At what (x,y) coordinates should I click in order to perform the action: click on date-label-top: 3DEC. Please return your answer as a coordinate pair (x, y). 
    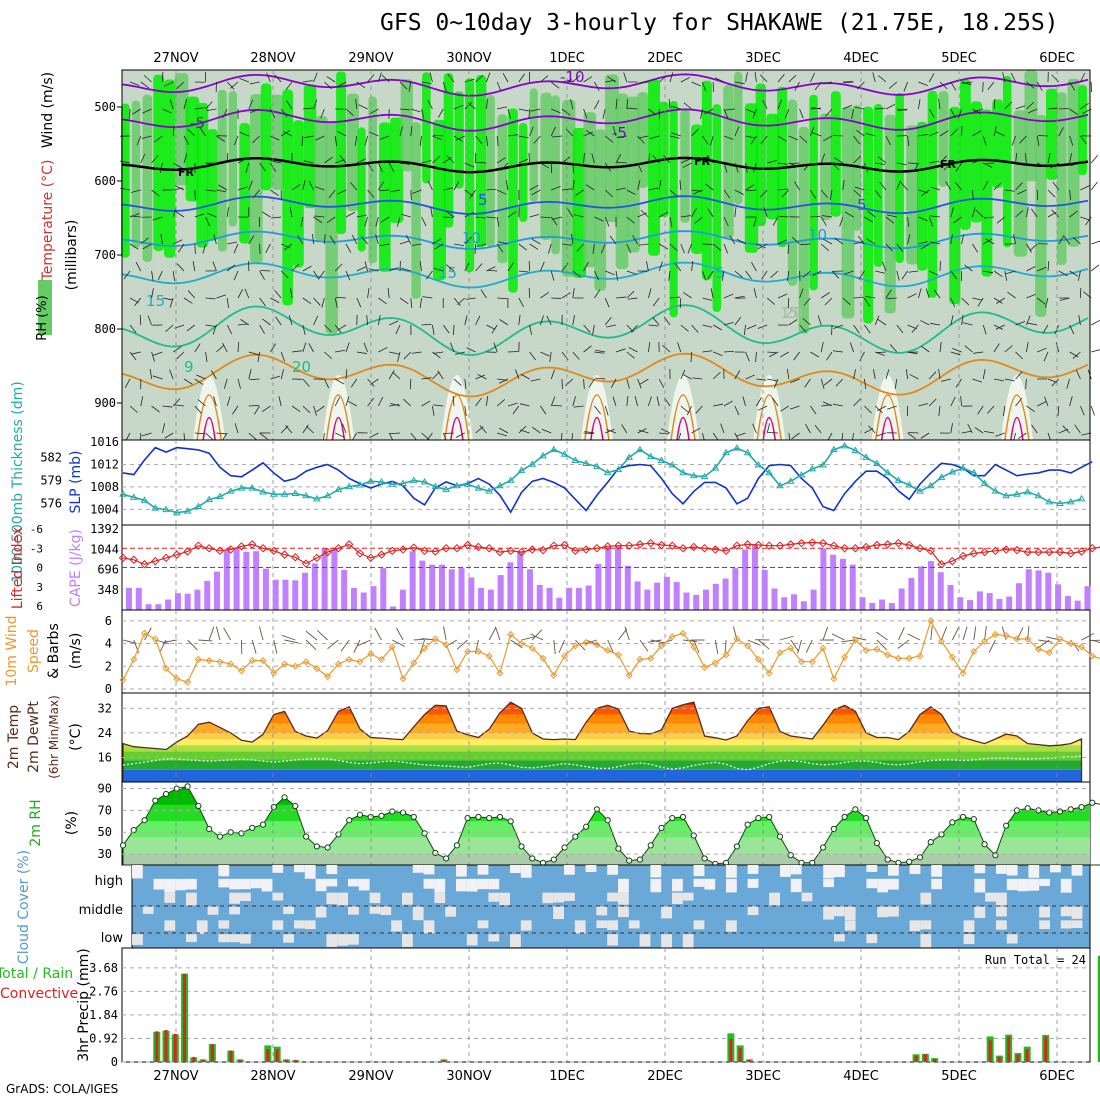
    Looking at the image, I should click on (763, 58).